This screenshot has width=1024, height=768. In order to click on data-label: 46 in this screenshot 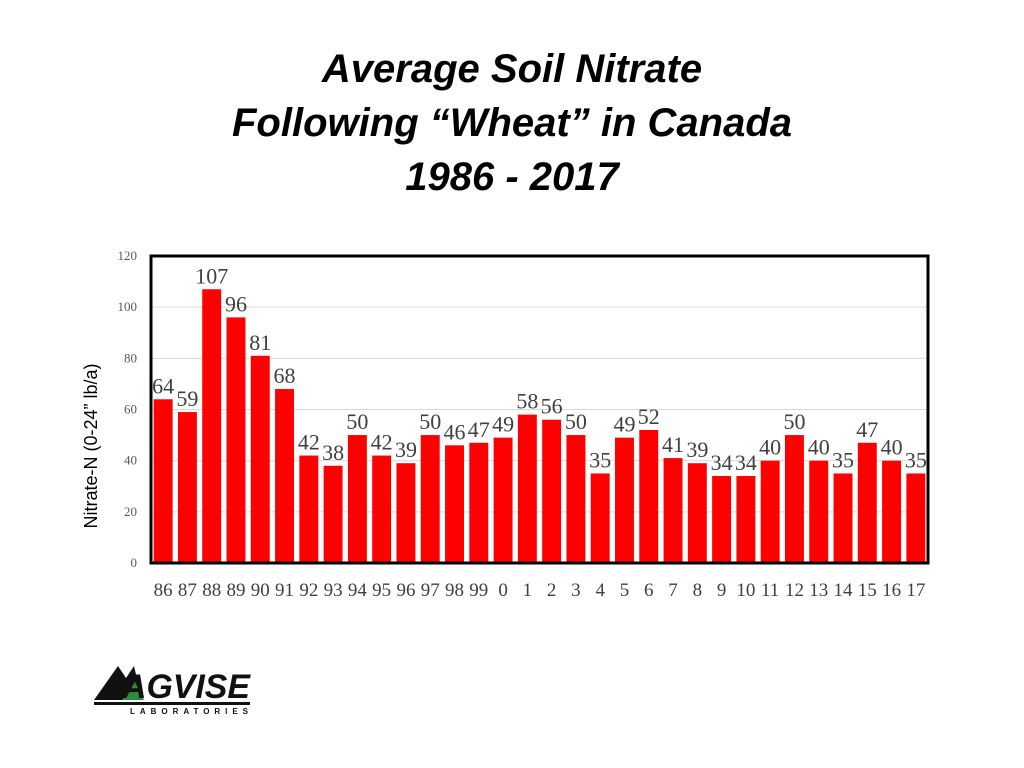, I will do `click(455, 431)`.